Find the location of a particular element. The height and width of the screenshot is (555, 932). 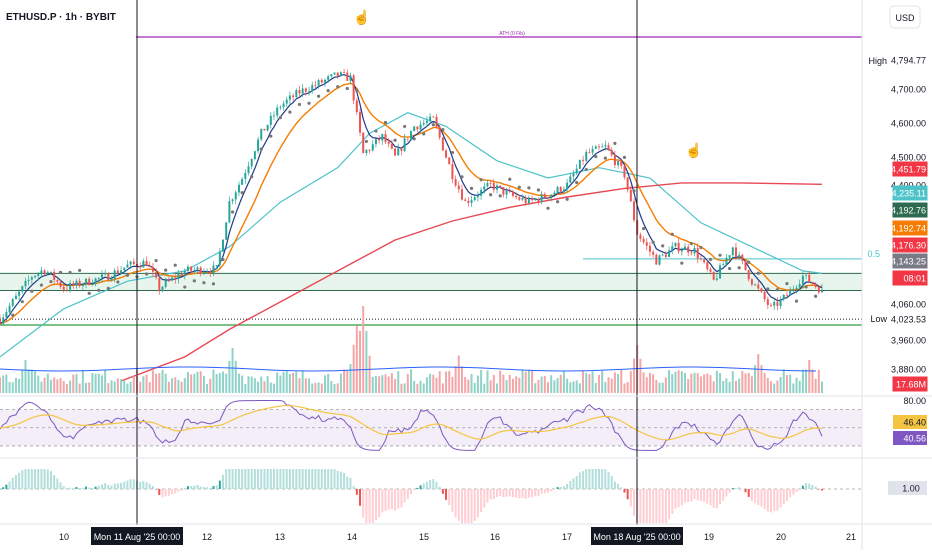

price-badge is located at coordinates (910, 193).